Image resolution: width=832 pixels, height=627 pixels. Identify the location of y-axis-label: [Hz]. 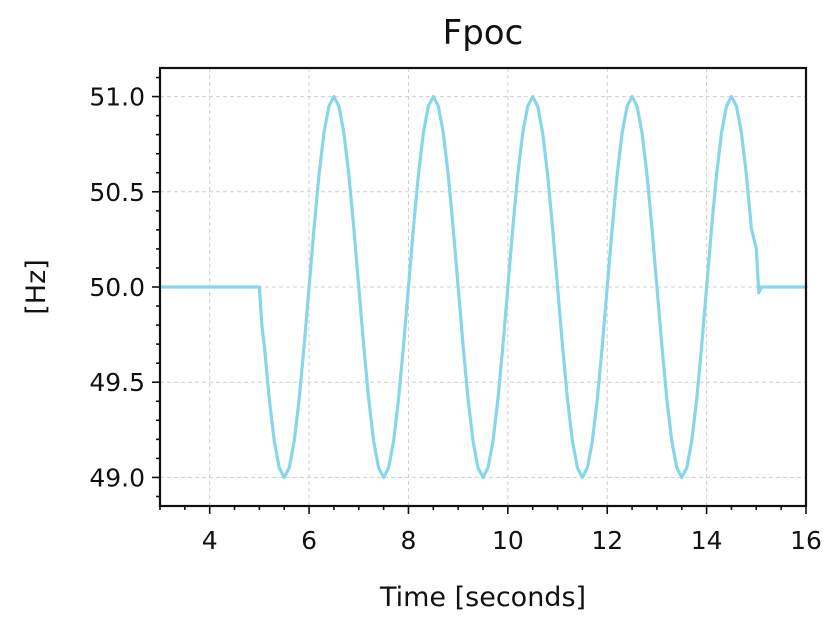
(36, 287).